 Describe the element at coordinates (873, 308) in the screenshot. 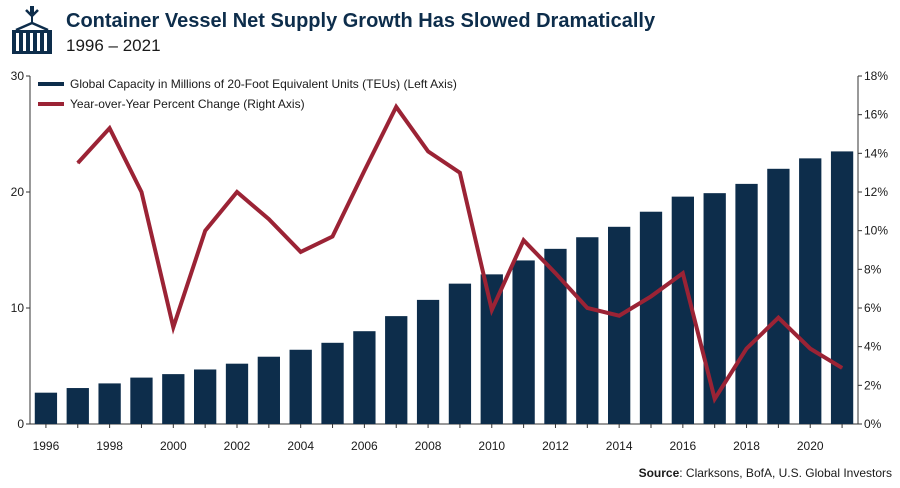

I see `right-tick-label: 6%` at that location.